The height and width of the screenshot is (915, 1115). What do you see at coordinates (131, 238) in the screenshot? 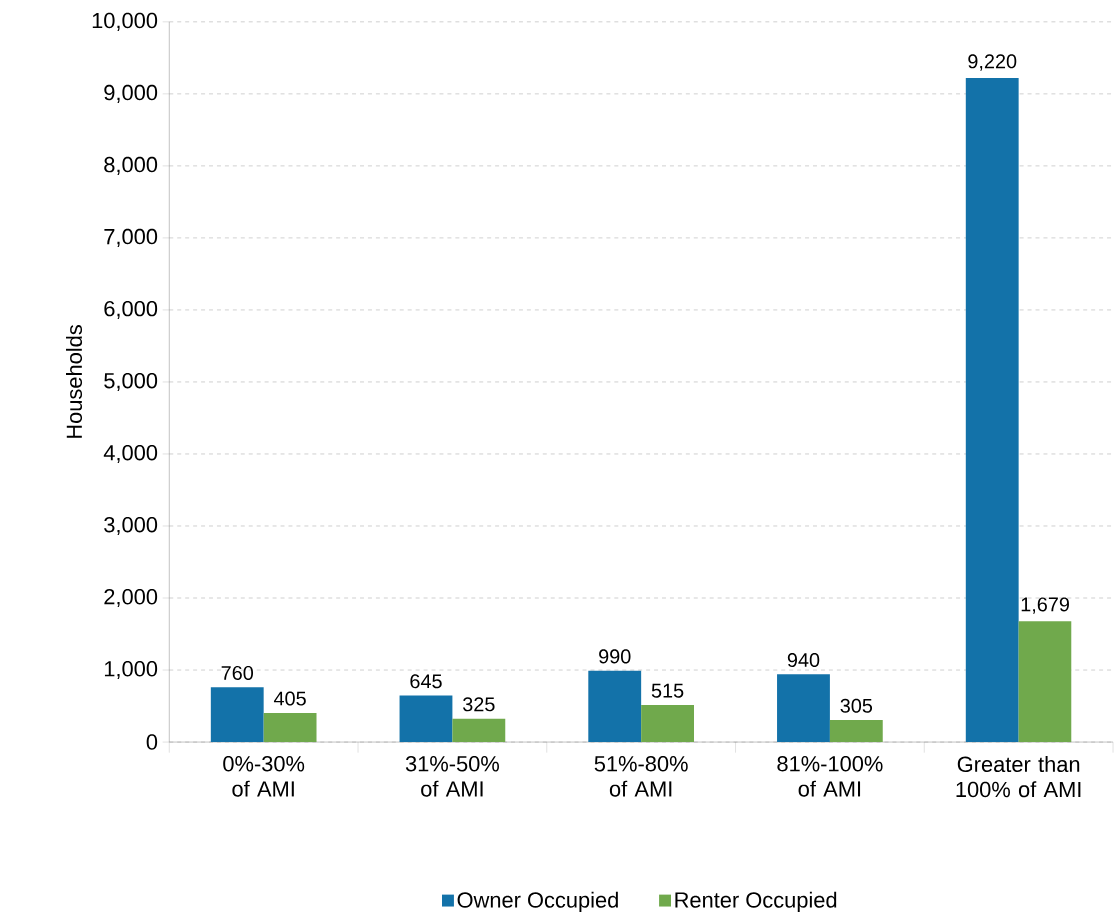
I see `y-tick-label: 7,000` at bounding box center [131, 238].